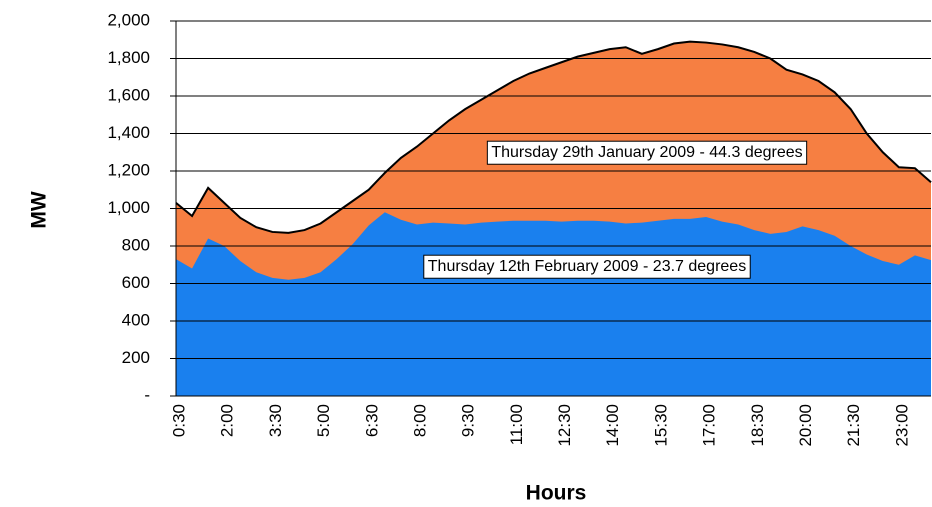 The image size is (932, 507). I want to click on y-tick-label: 400, so click(136, 319).